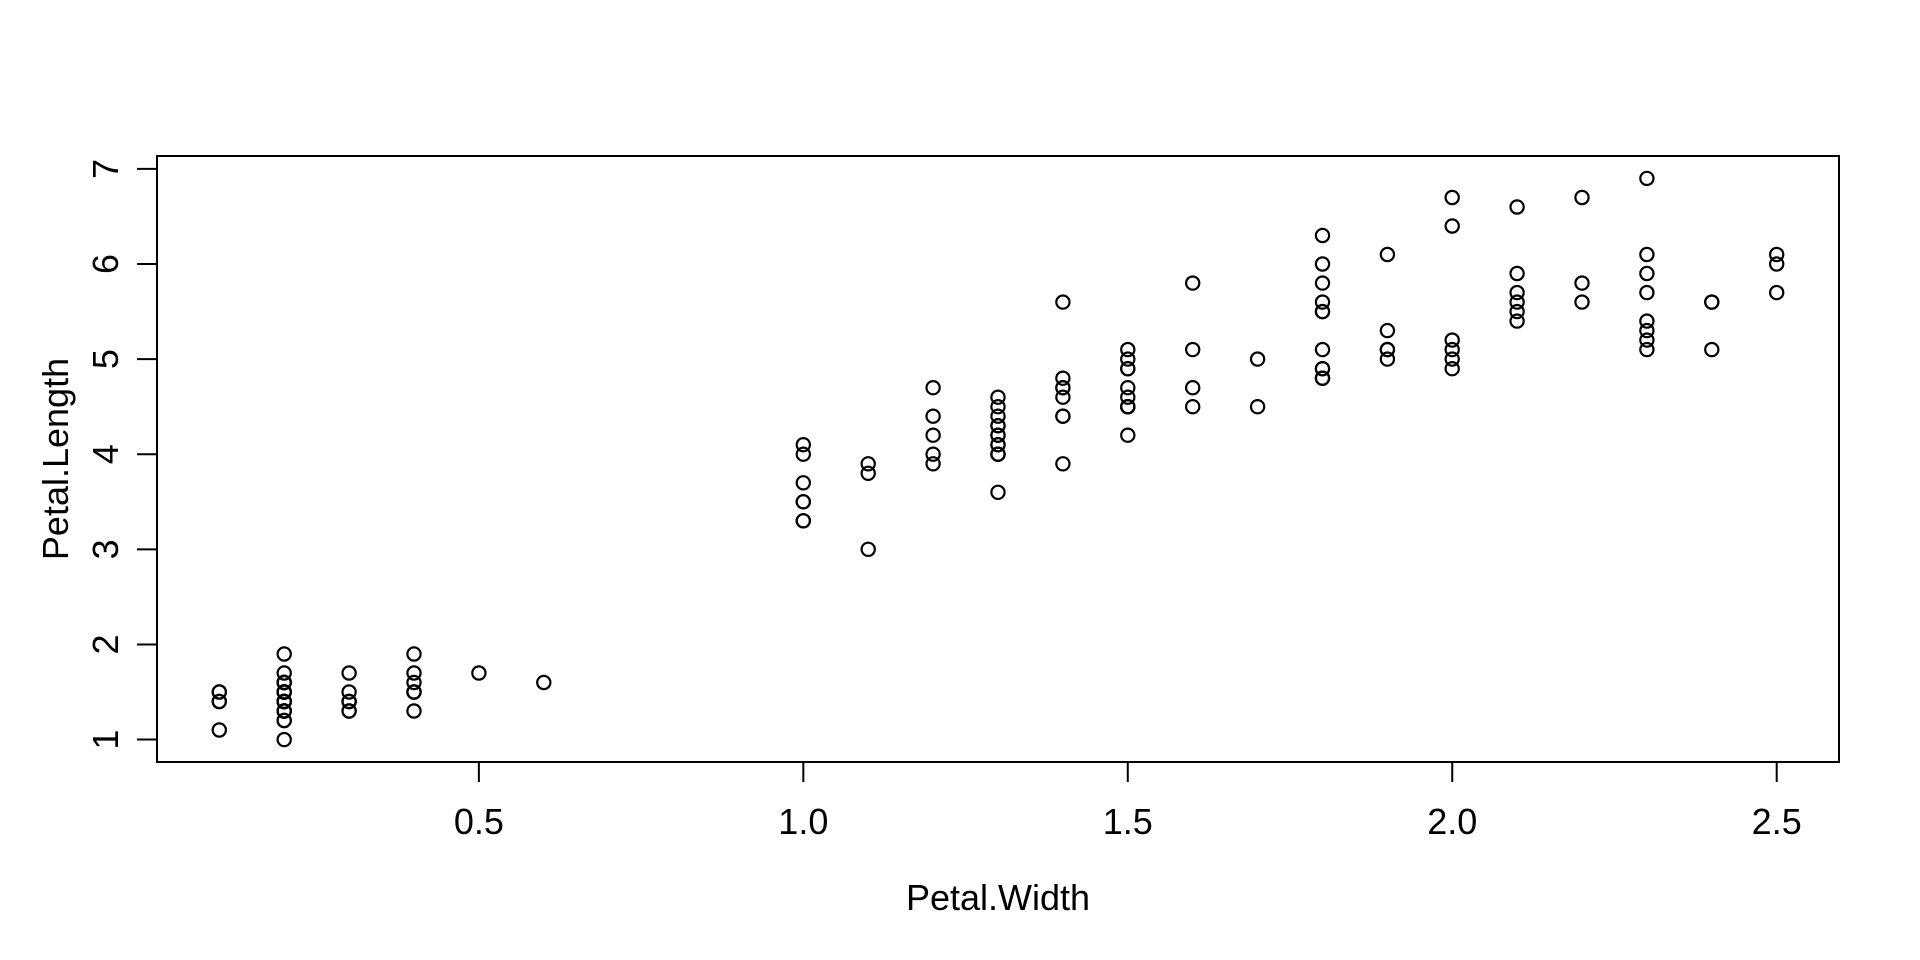 Image resolution: width=1920 pixels, height=960 pixels. What do you see at coordinates (105, 264) in the screenshot?
I see `y-tick-label: 6` at bounding box center [105, 264].